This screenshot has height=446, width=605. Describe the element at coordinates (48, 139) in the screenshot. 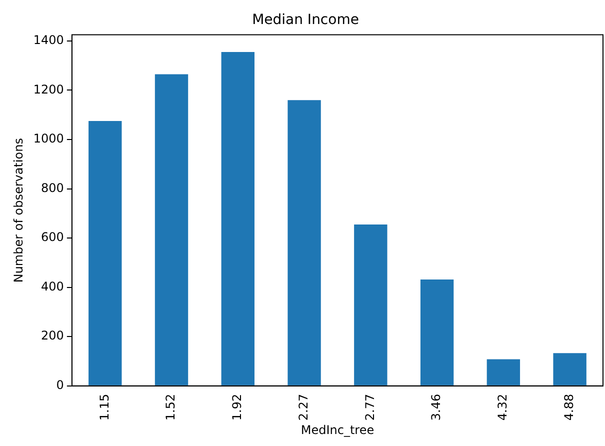

I see `y-tick-label: 1000` at that location.